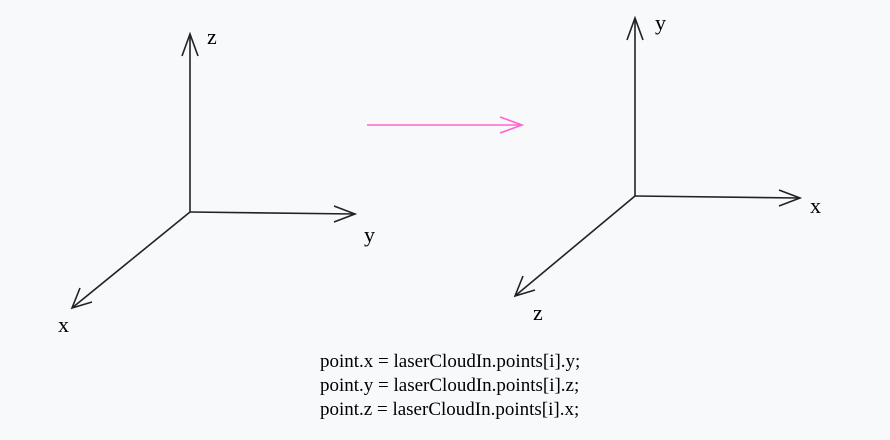 The image size is (890, 440). Describe the element at coordinates (450, 361) in the screenshot. I see `code-line-x: point.x = laserCloudIn.points[i].y;` at that location.